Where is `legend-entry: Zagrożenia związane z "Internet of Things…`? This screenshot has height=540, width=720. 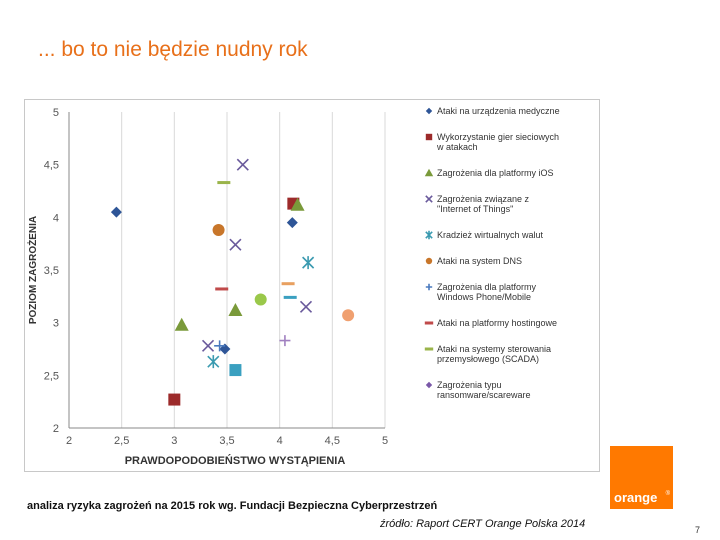
legend-entry: Zagrożenia związane z "Internet of Things… is located at coordinates (483, 204).